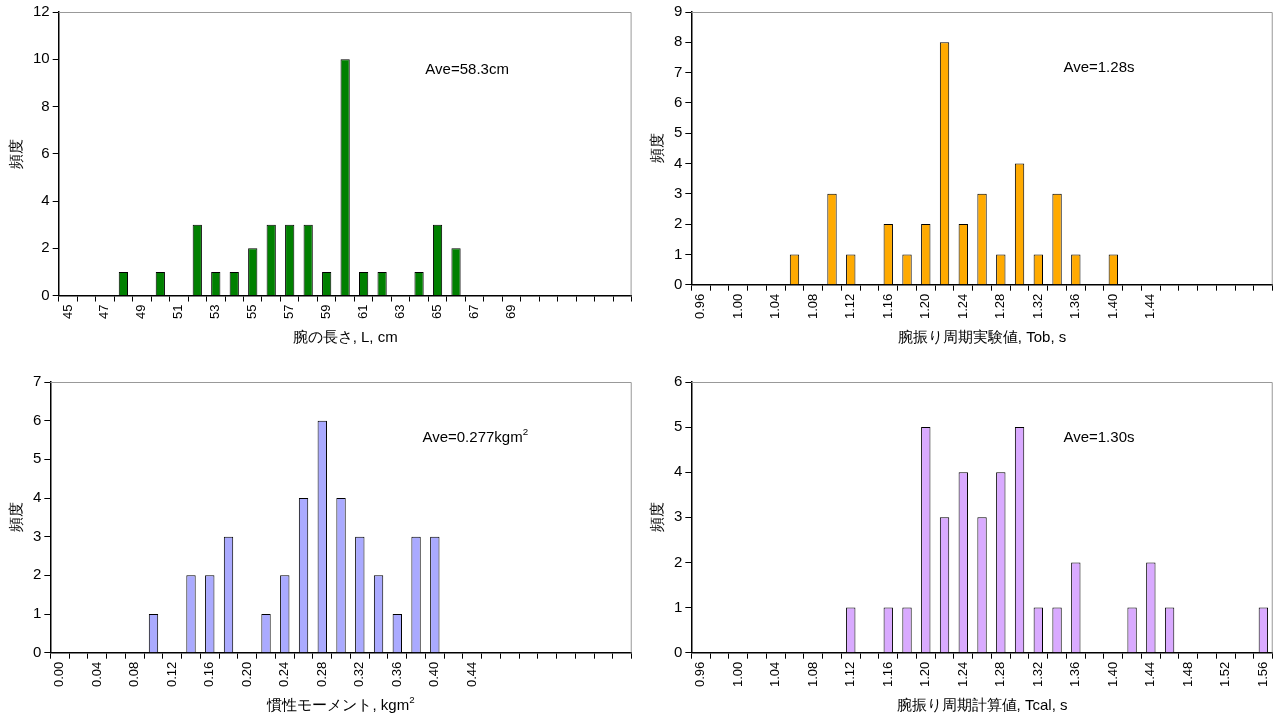 The width and height of the screenshot is (1282, 718). Describe the element at coordinates (678, 11) in the screenshot. I see `y-tick-label: 9` at that location.